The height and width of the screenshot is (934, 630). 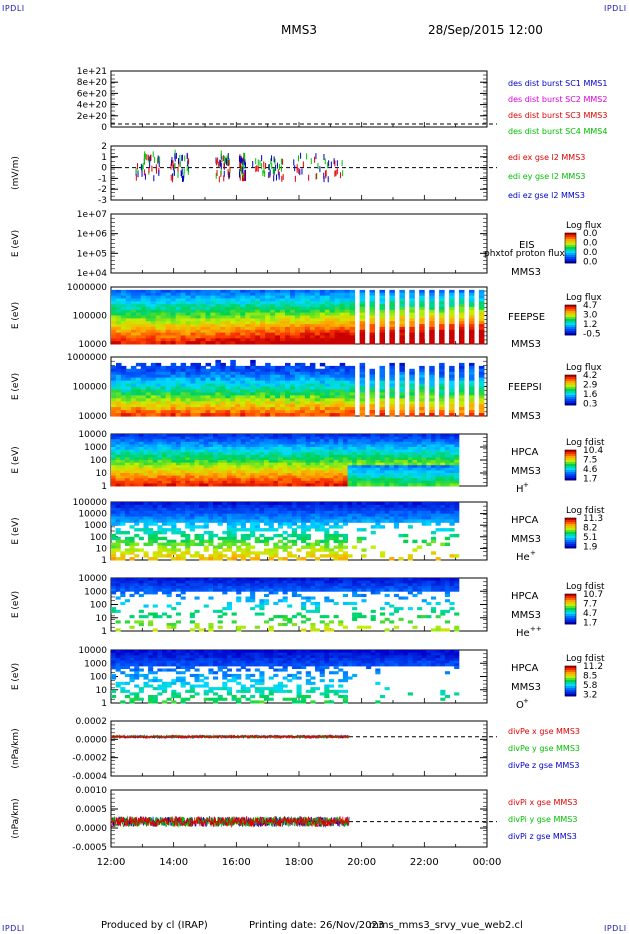 What do you see at coordinates (299, 243) in the screenshot?
I see `panel-frame` at bounding box center [299, 243].